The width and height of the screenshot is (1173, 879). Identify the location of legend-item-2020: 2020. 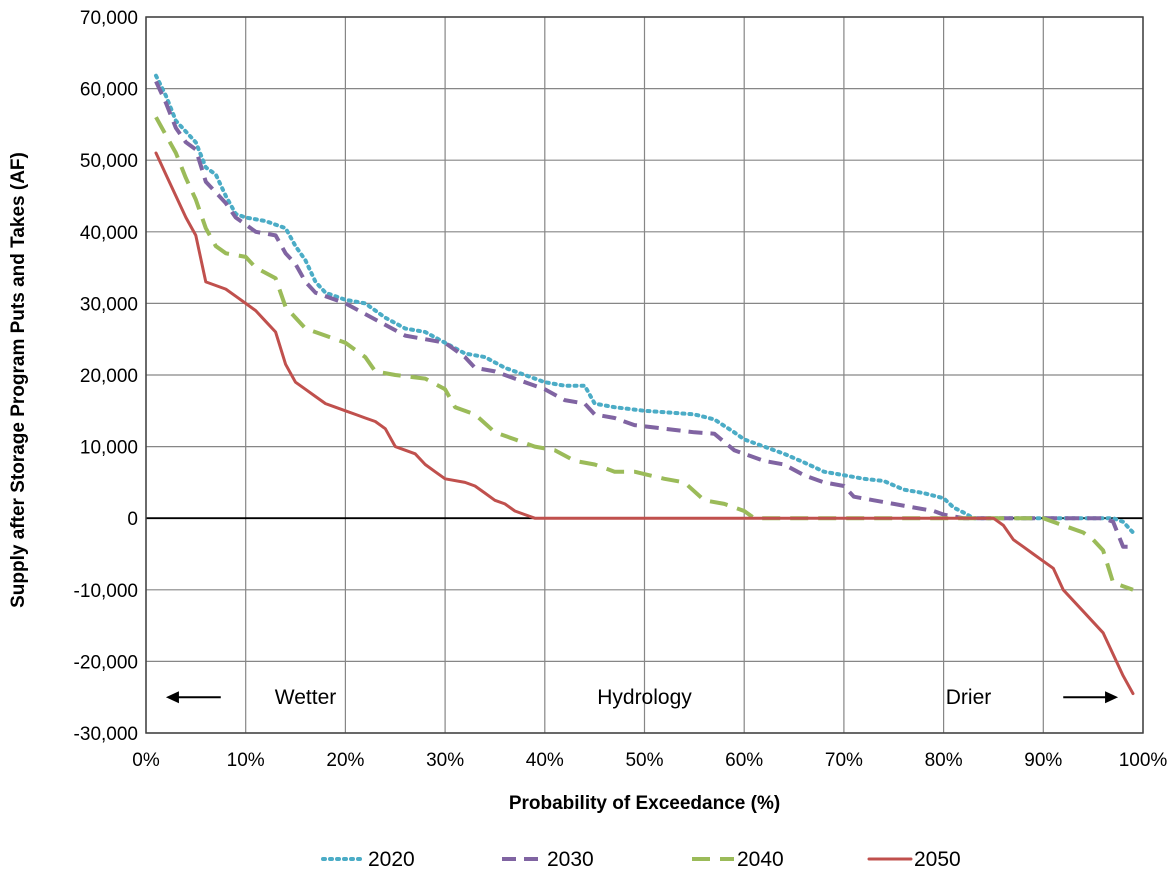
(368, 859).